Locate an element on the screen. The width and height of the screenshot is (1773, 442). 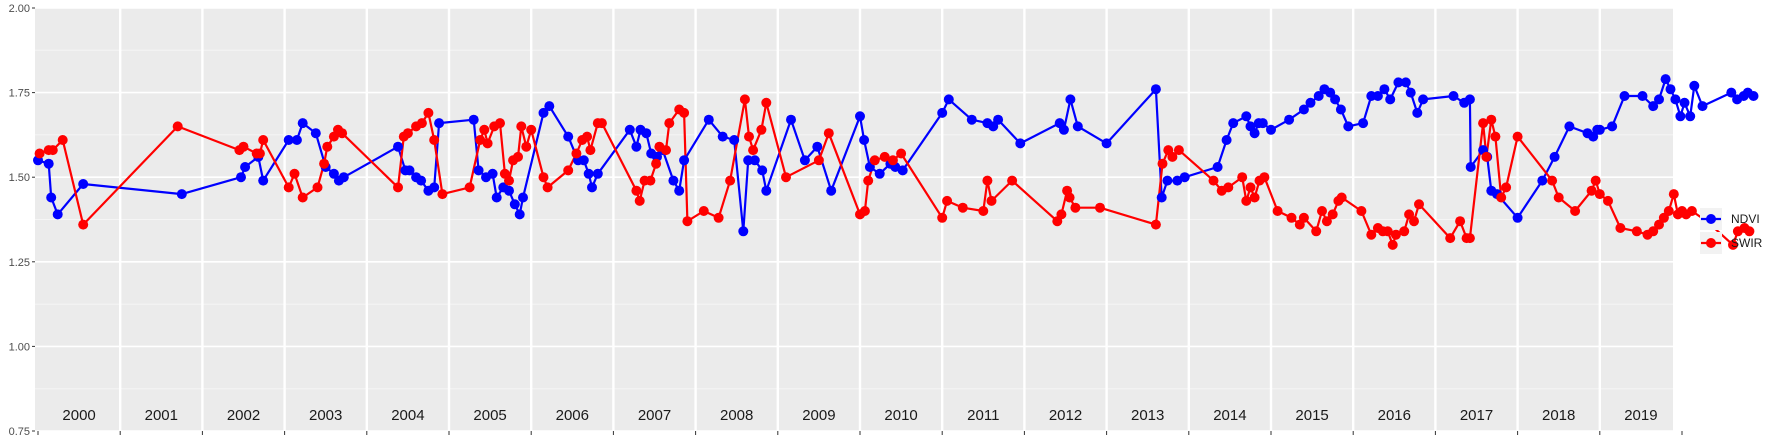
year-label-2009: 2009 is located at coordinates (818, 415).